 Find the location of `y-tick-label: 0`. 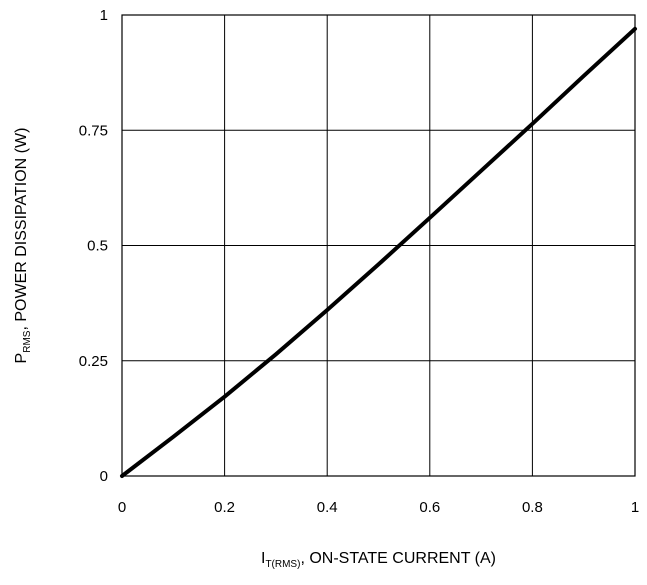

y-tick-label: 0 is located at coordinates (104, 476).